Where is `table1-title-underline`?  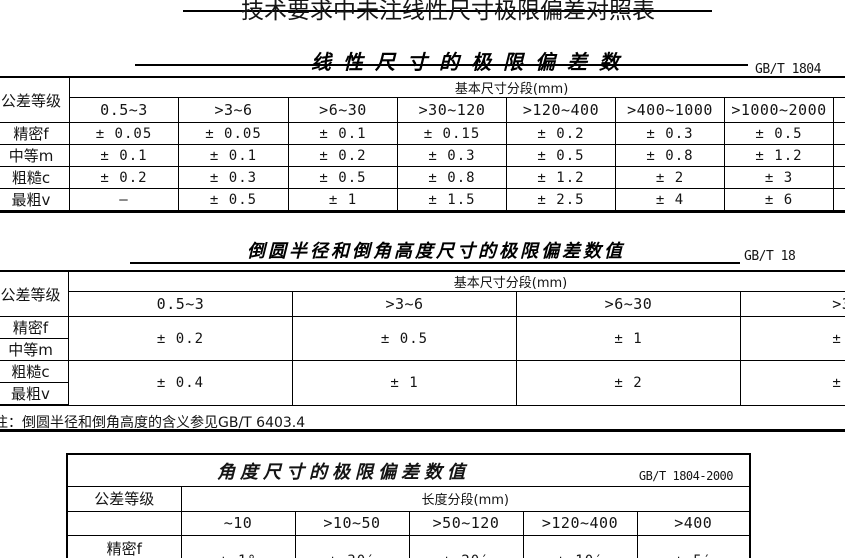
table1-title-underline is located at coordinates (441, 65).